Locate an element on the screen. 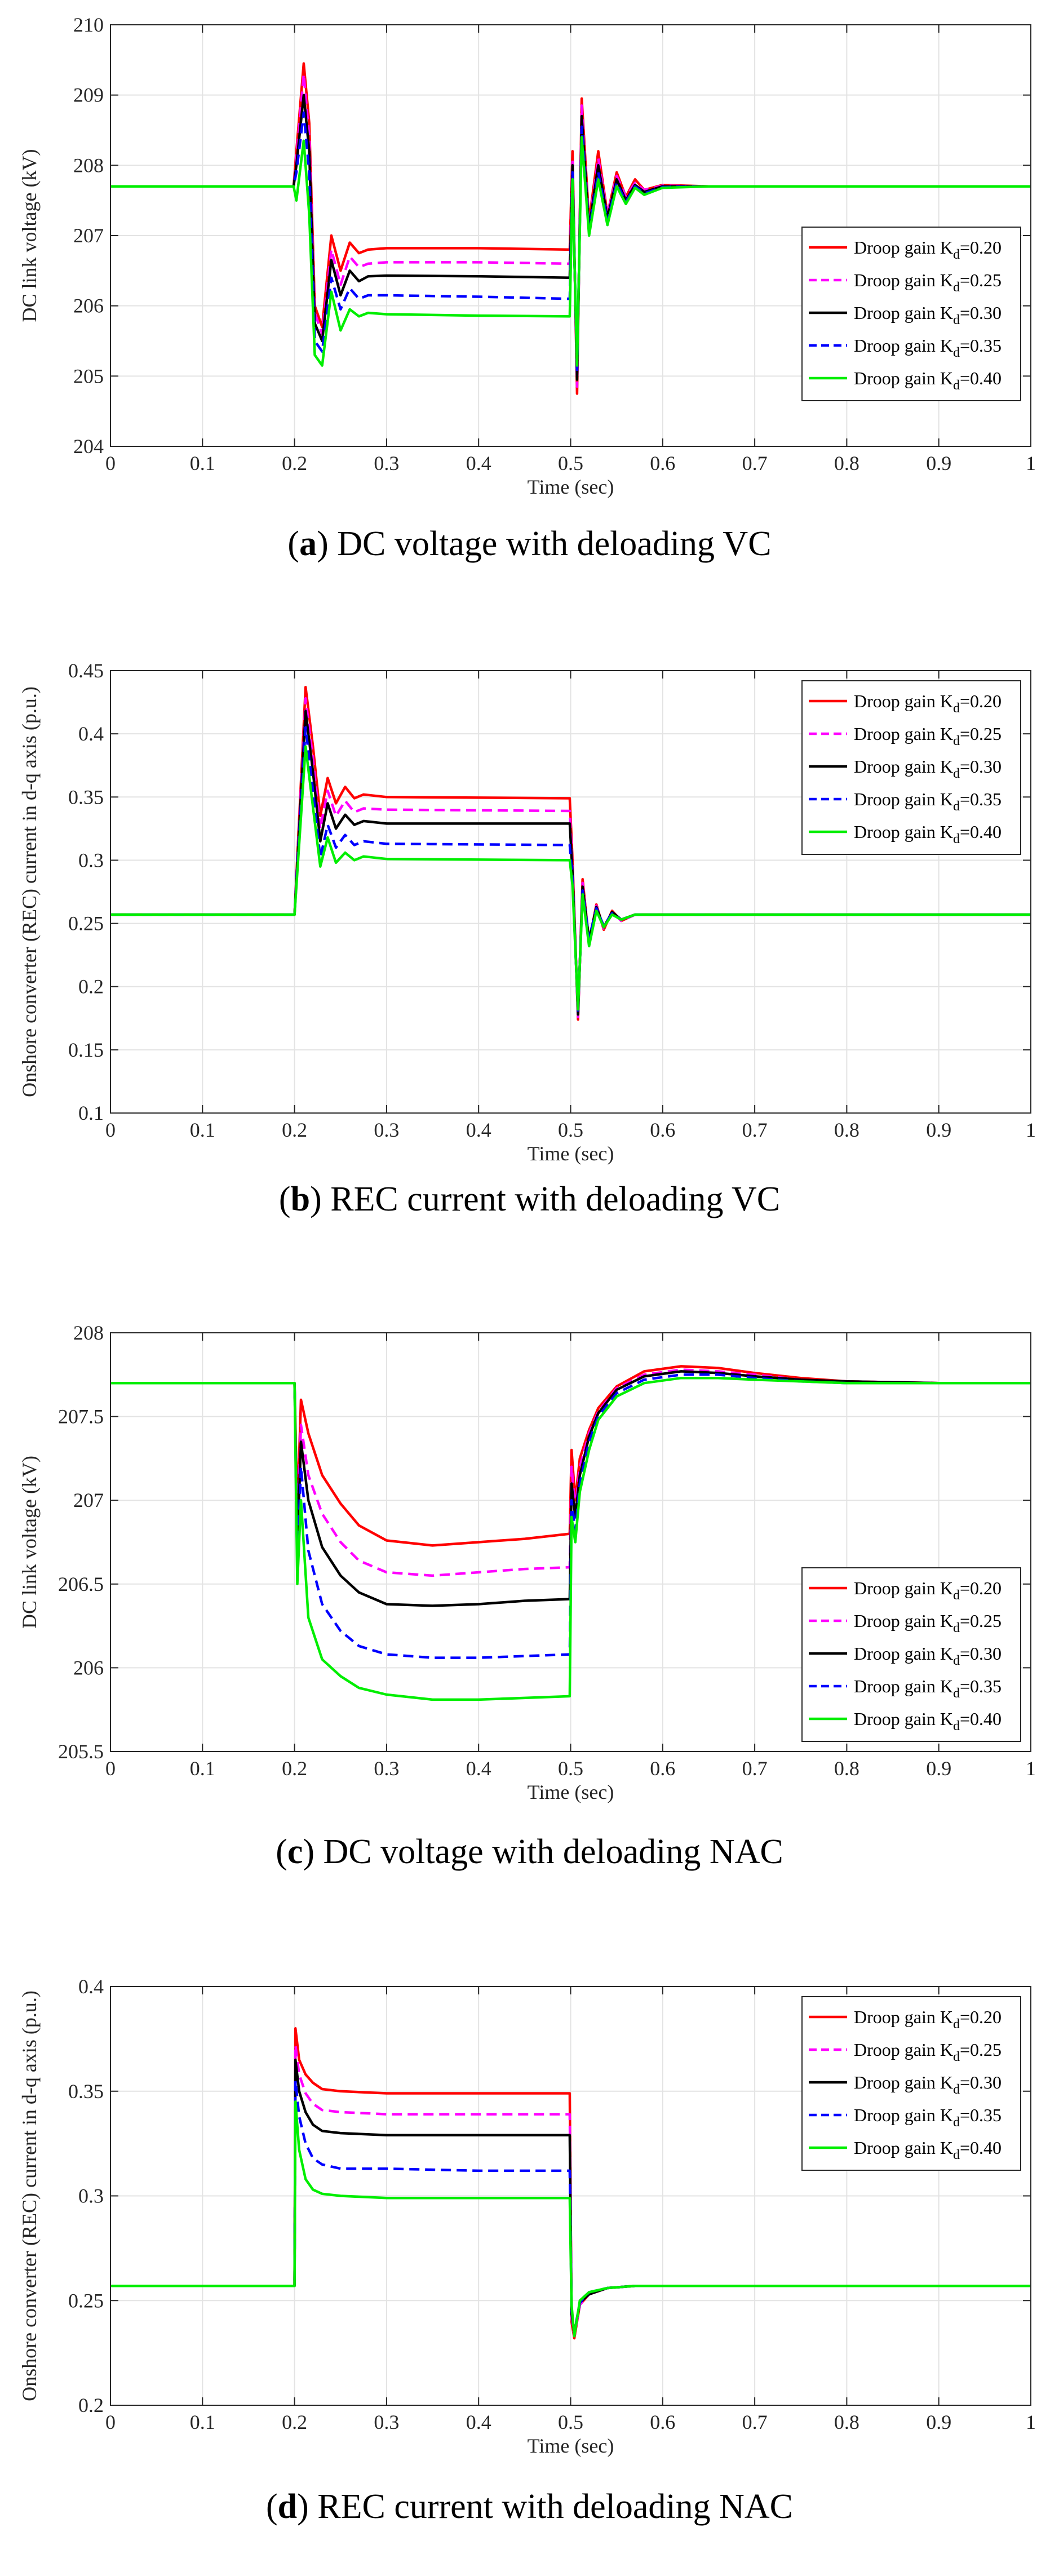 The height and width of the screenshot is (2576, 1059). y-tick-label: 207.5 is located at coordinates (81, 1417).